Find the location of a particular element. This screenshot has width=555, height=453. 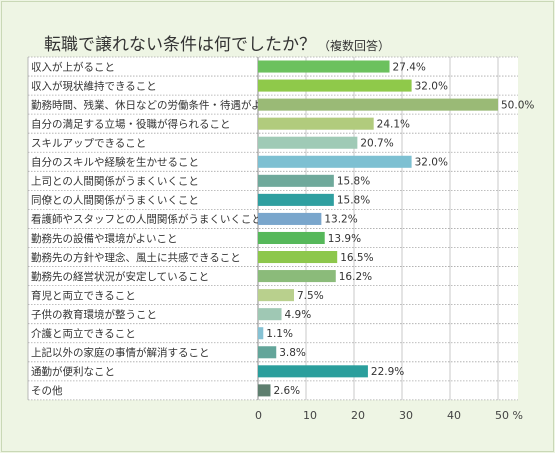

category-label: スキルアップできること is located at coordinates (88, 144).